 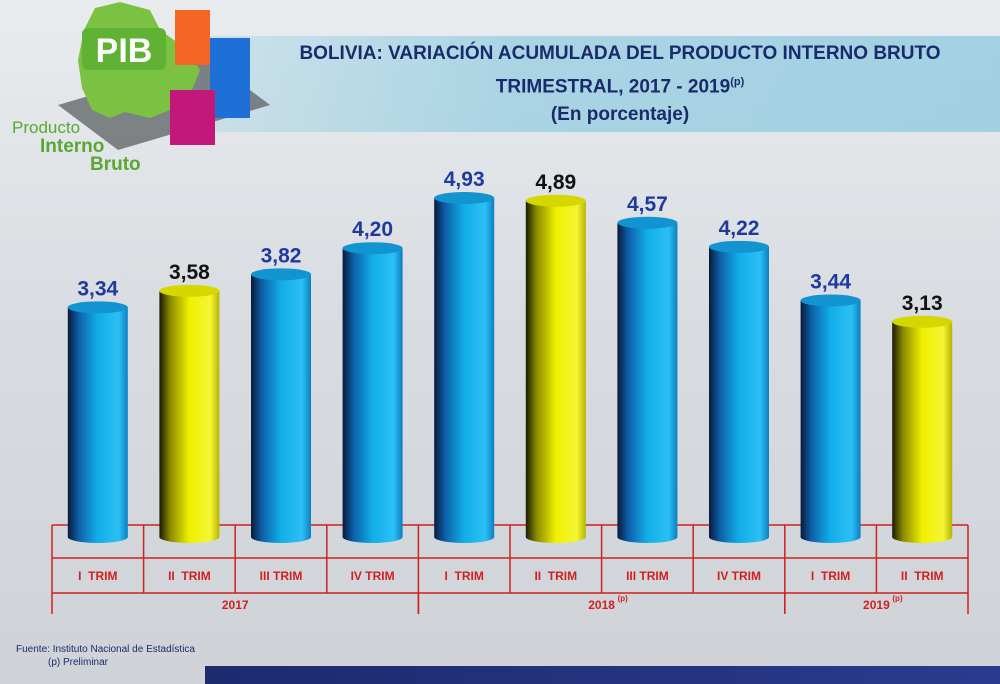 I want to click on title-band, so click(x=595, y=84).